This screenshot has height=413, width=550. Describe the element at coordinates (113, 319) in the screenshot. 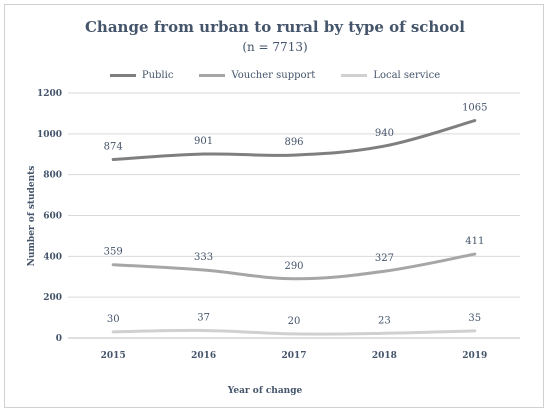

I see `data-label-local-service: 30` at that location.